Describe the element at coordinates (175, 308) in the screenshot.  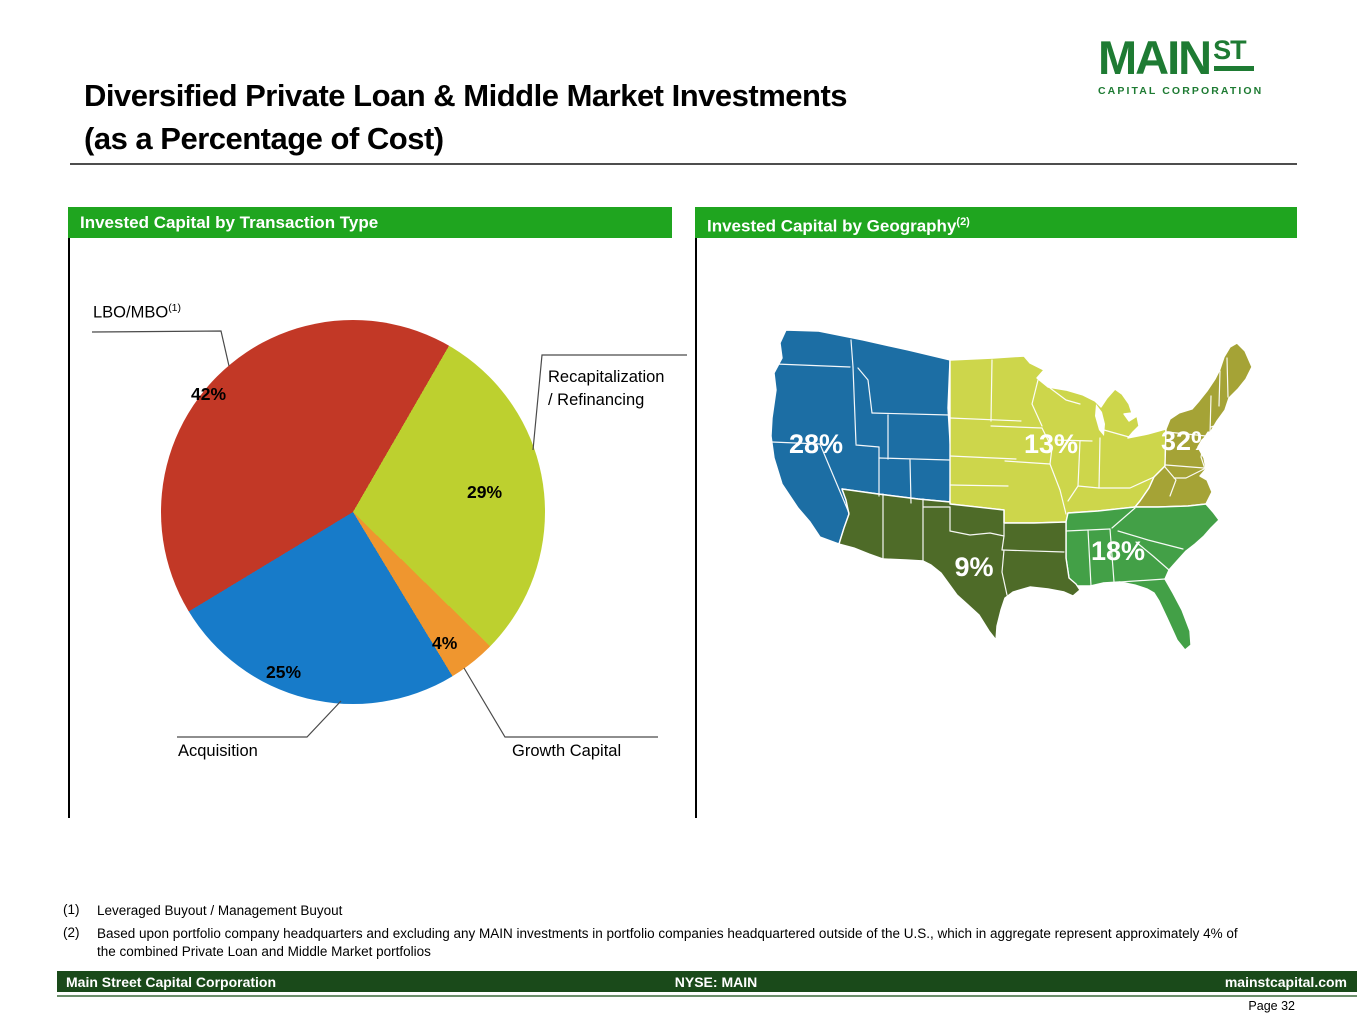
I see `pie-label-lbo-footref: (1)` at that location.